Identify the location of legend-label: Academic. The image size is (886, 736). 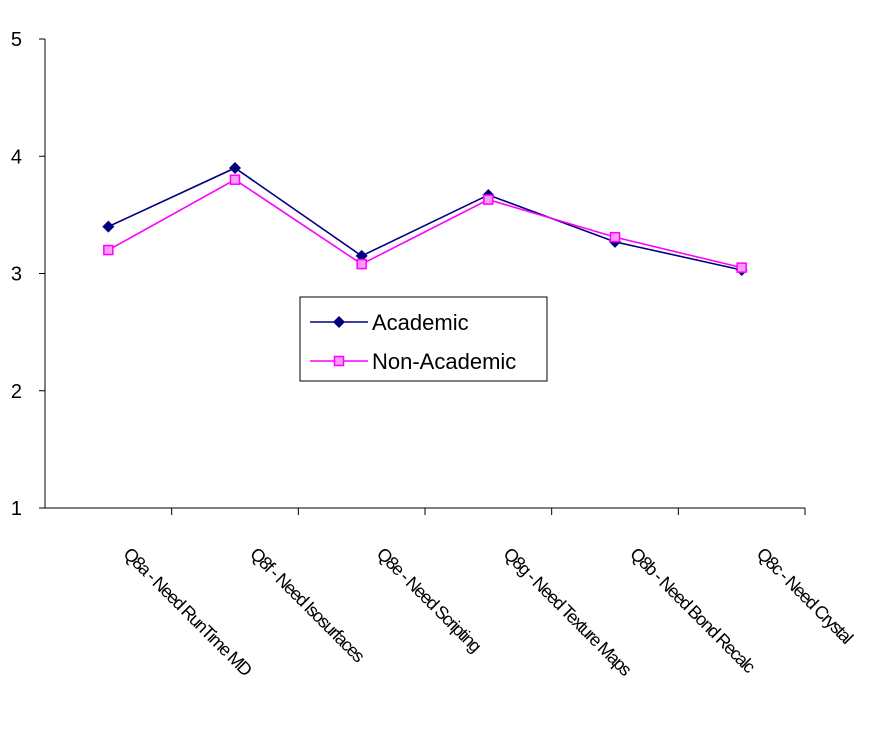
(420, 322).